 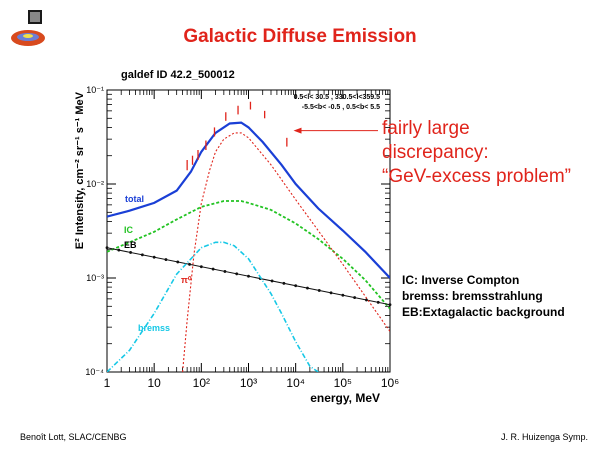 I want to click on series-label-eb: EB, so click(x=130, y=245).